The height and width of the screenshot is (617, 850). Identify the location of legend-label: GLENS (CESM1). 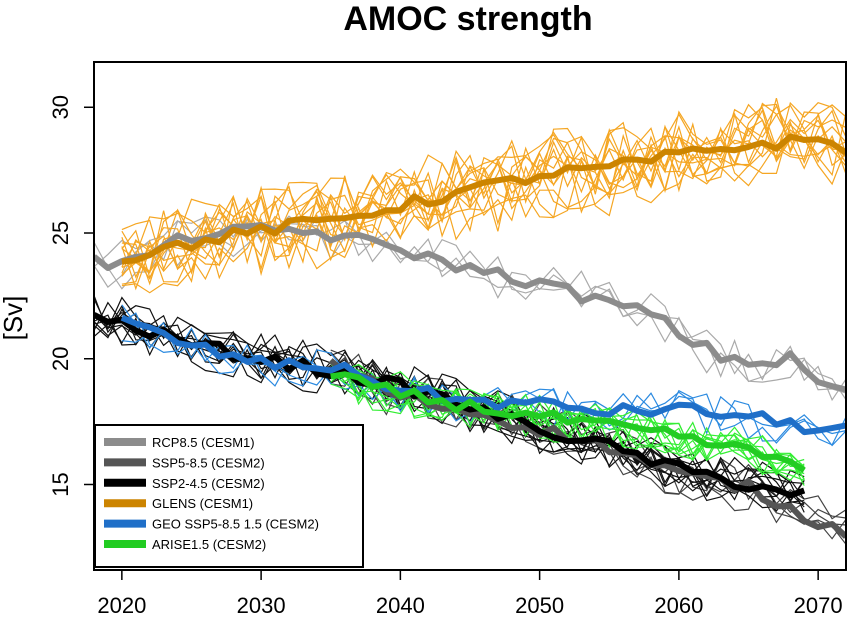
(202, 503).